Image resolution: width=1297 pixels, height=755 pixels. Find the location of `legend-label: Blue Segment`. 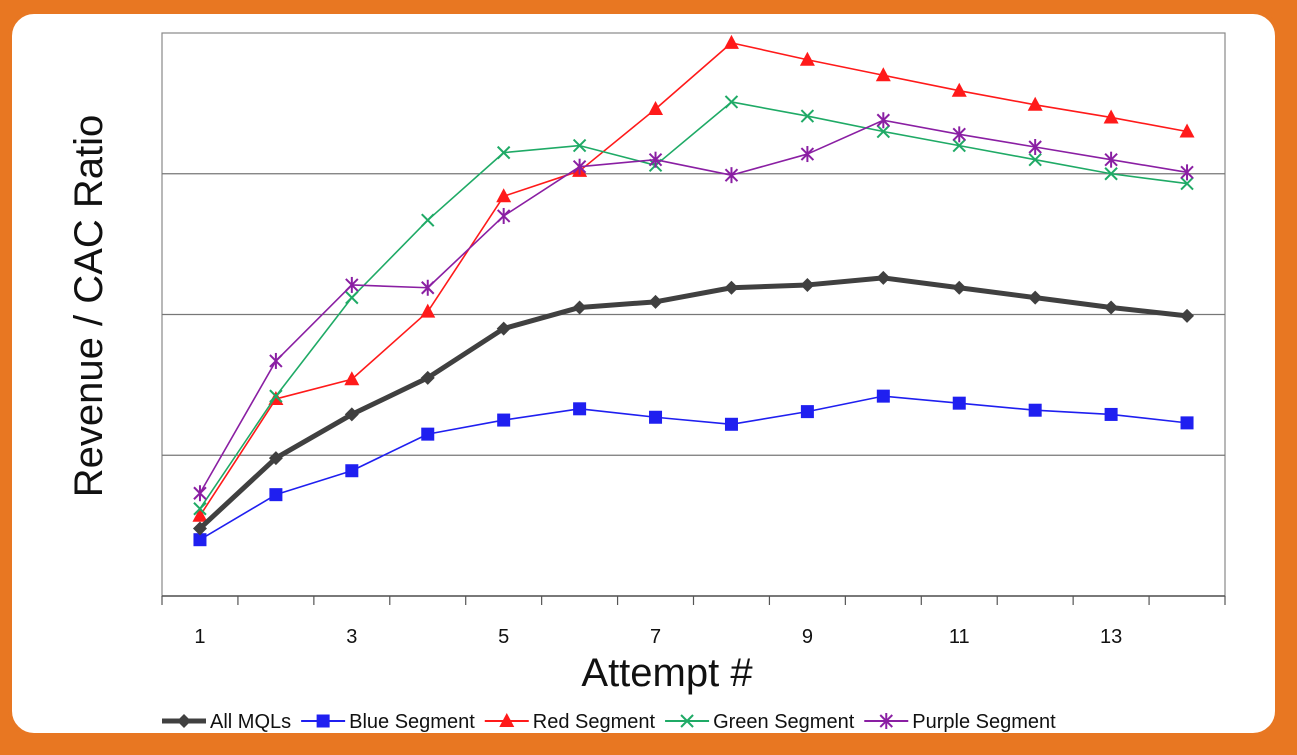

legend-label: Blue Segment is located at coordinates (412, 722).